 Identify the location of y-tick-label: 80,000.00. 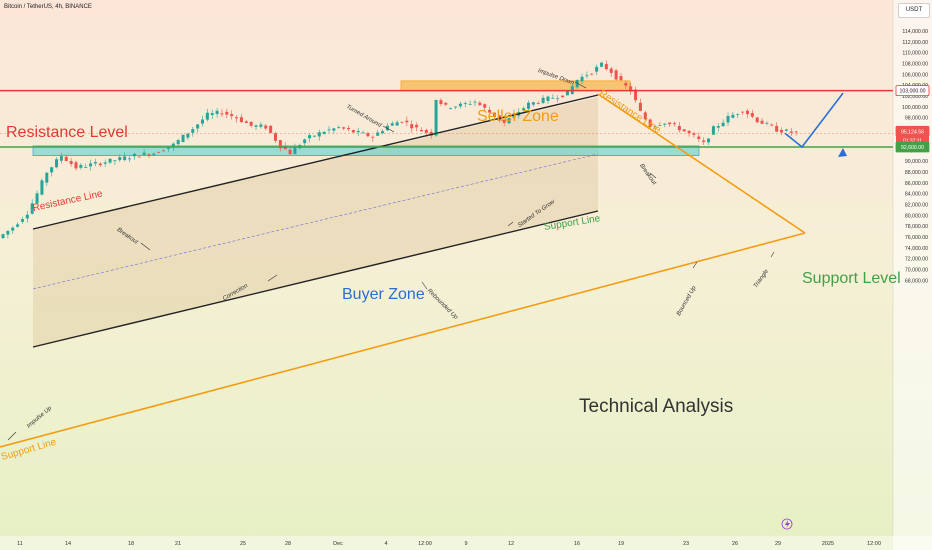
(916, 216).